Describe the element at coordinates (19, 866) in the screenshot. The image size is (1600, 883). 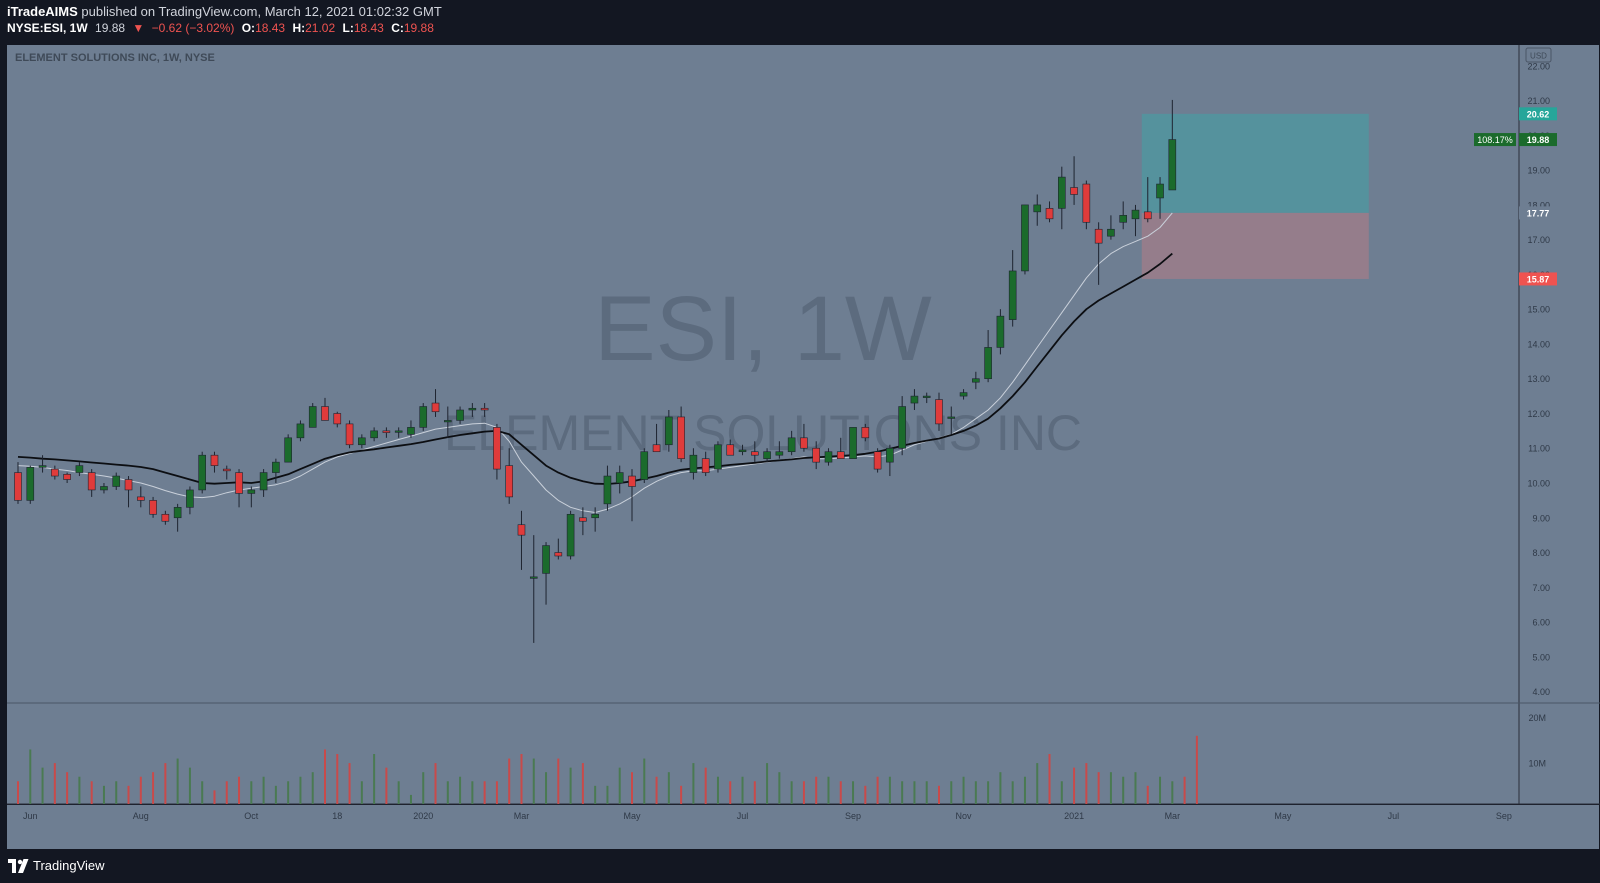
I see `tradingview-logo-icon` at that location.